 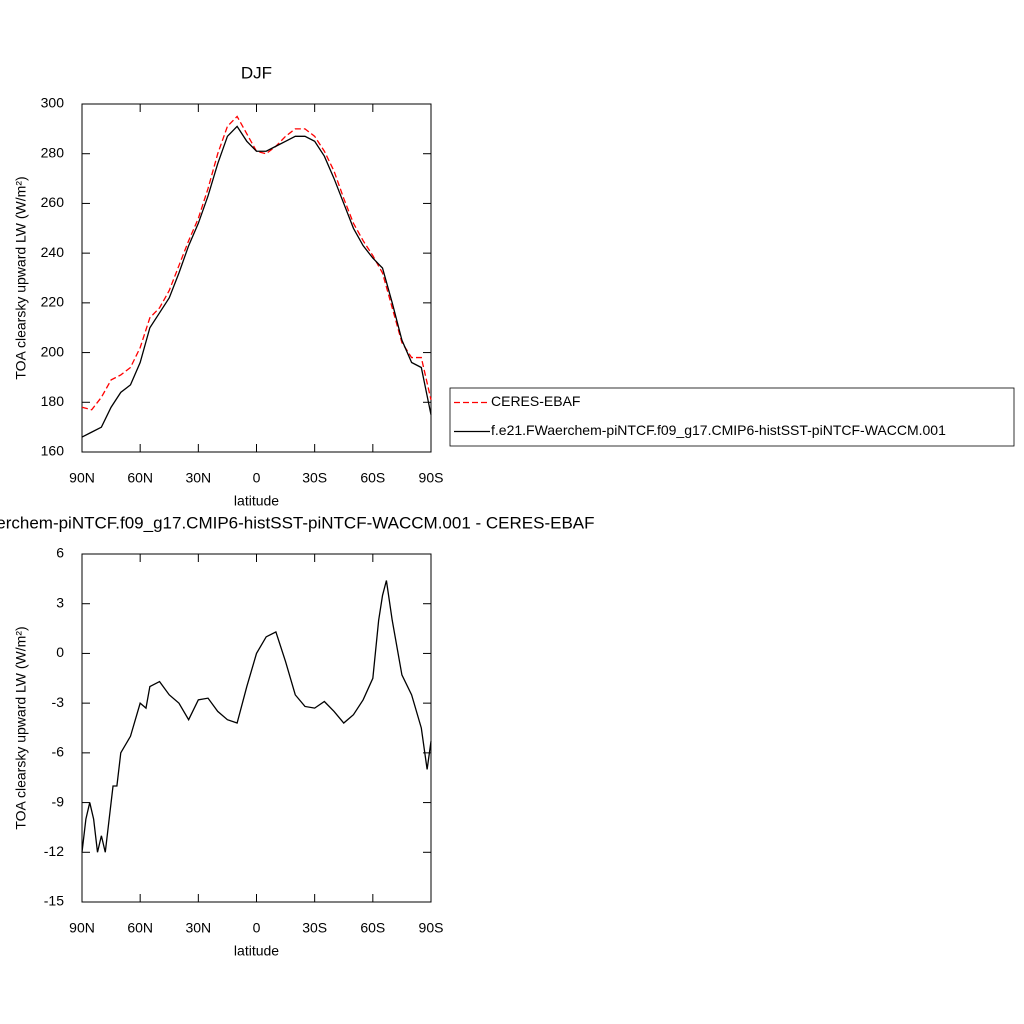 What do you see at coordinates (60, 602) in the screenshot?
I see `y-tick-label: 3` at bounding box center [60, 602].